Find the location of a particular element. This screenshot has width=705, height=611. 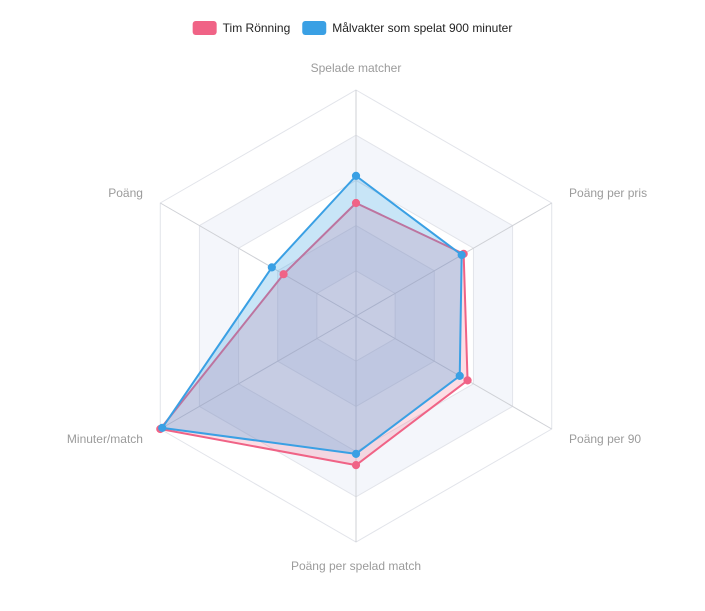

axis-label: Minuter/match is located at coordinates (105, 439).